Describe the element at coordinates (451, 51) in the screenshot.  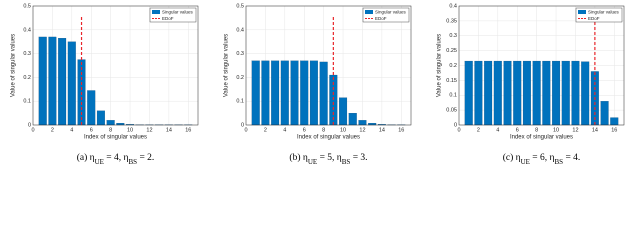
I see `y-tick-label: 0.25` at that location.